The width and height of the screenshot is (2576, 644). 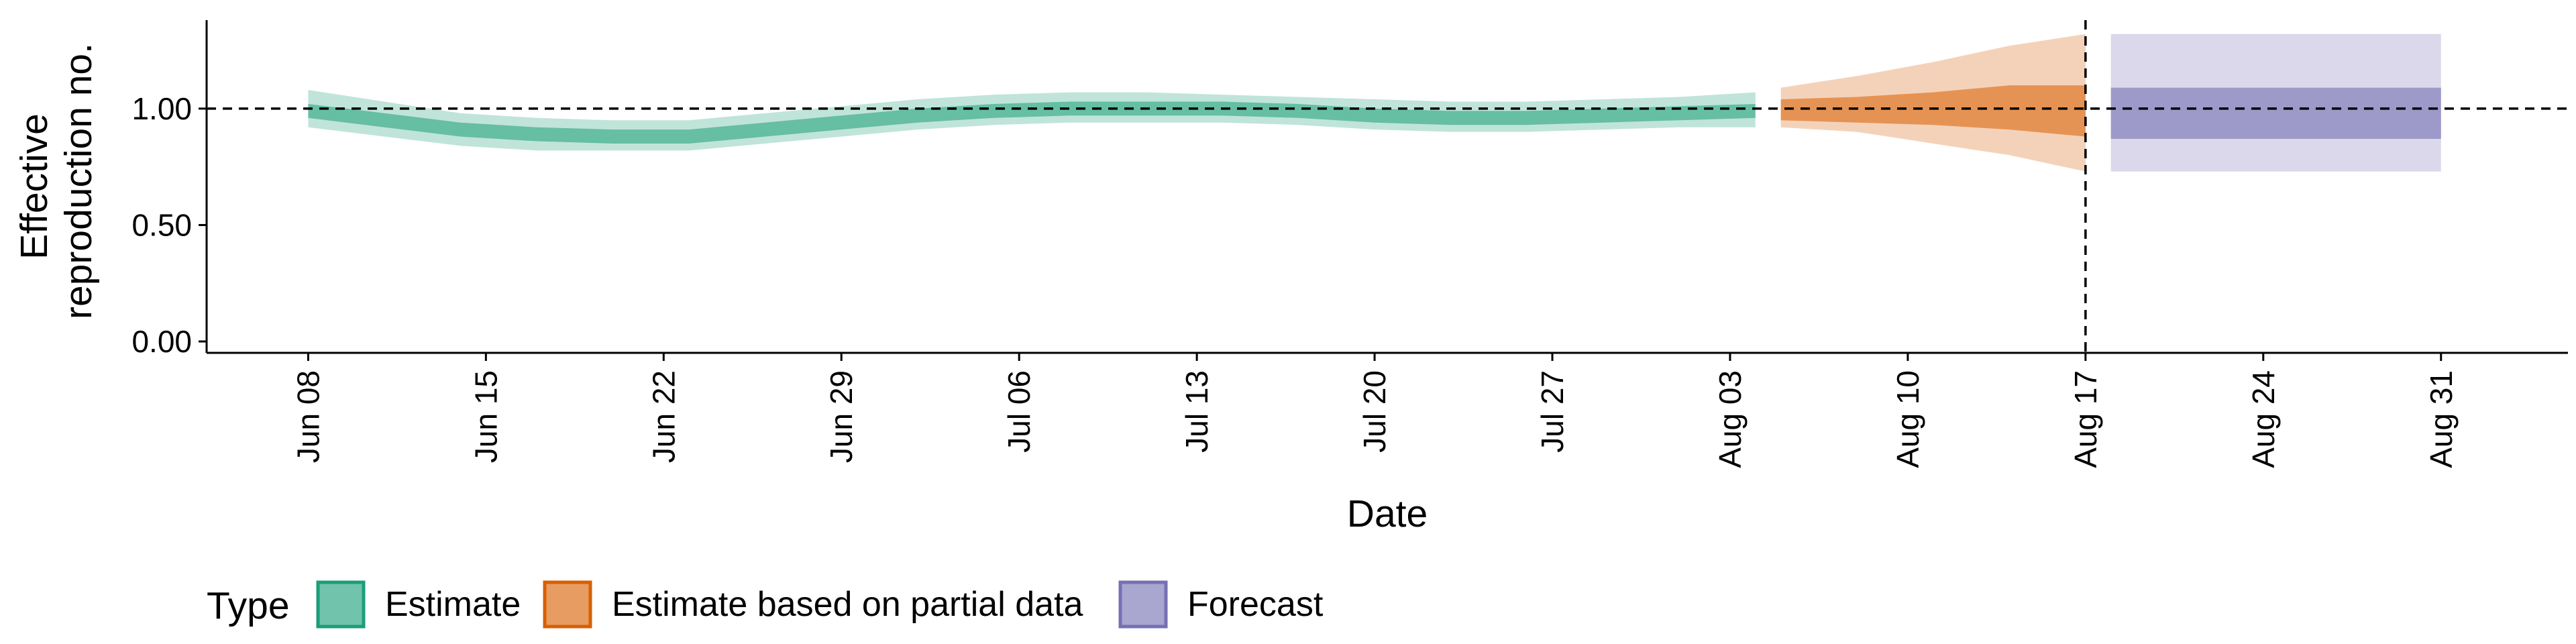 What do you see at coordinates (248, 605) in the screenshot?
I see `legend-title: Type` at bounding box center [248, 605].